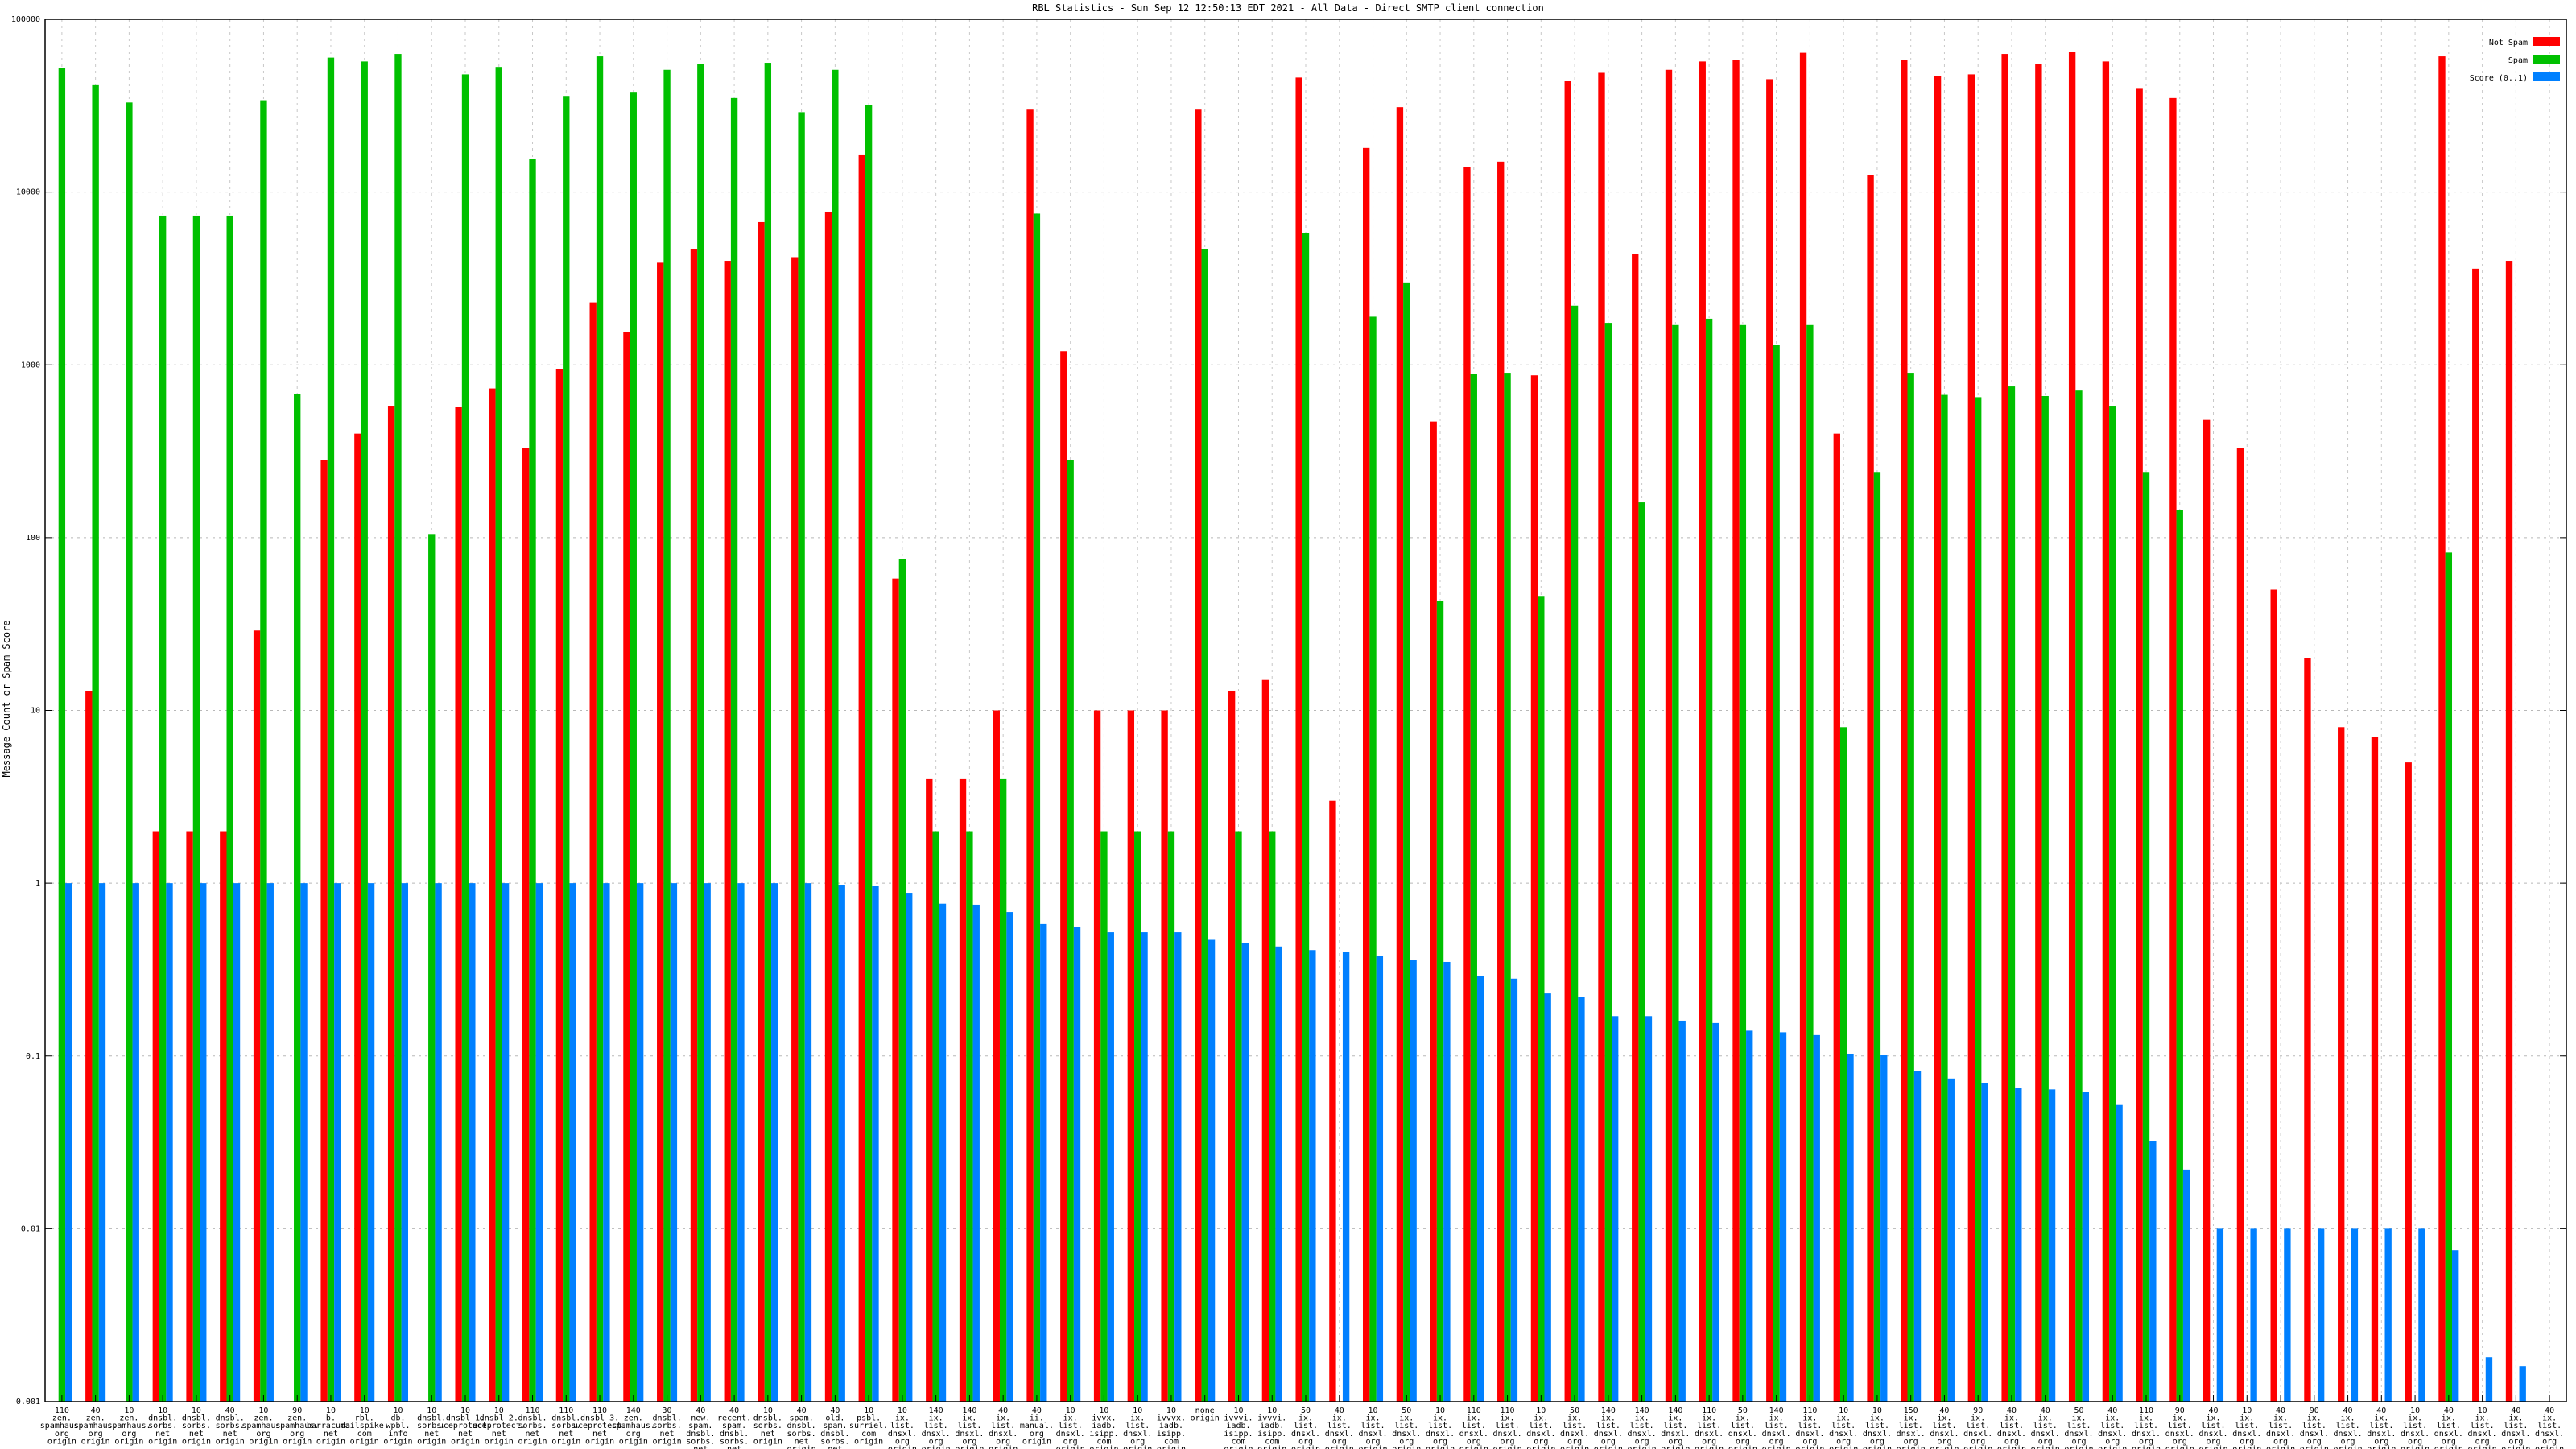 This screenshot has width=2576, height=1449. What do you see at coordinates (499, 1418) in the screenshot?
I see `x-tick-label-line: dnsbl-2.` at bounding box center [499, 1418].